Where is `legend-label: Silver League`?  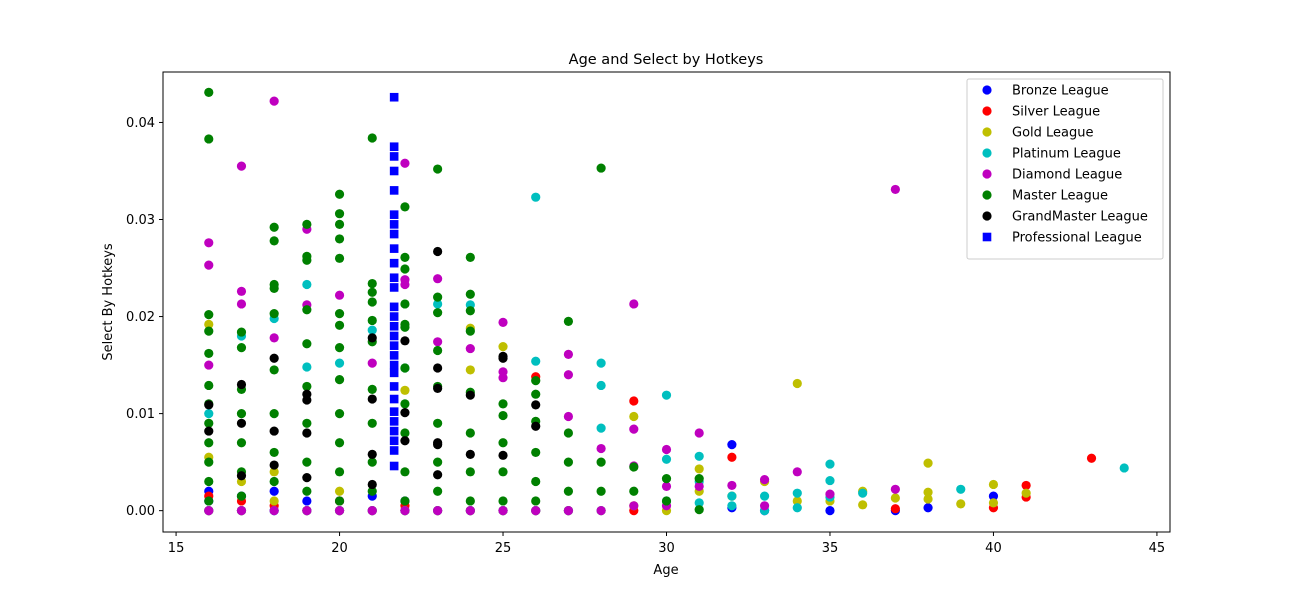
legend-label: Silver League is located at coordinates (1056, 112).